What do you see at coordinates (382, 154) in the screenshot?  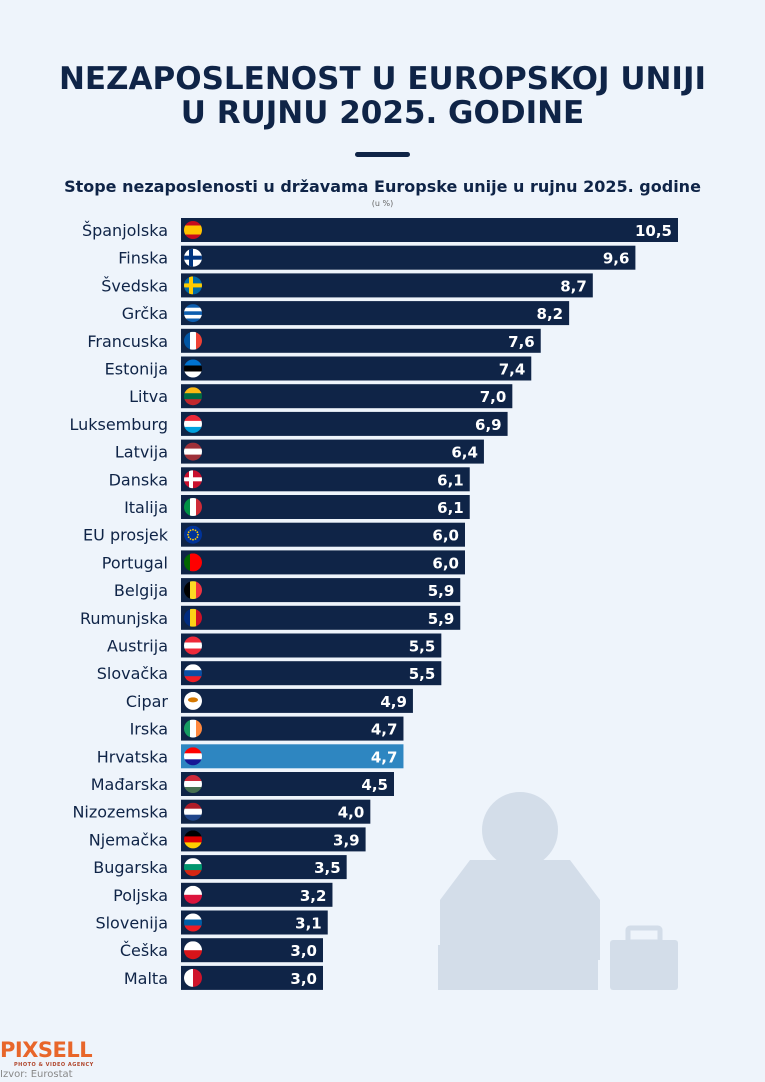 I see `title-divider` at bounding box center [382, 154].